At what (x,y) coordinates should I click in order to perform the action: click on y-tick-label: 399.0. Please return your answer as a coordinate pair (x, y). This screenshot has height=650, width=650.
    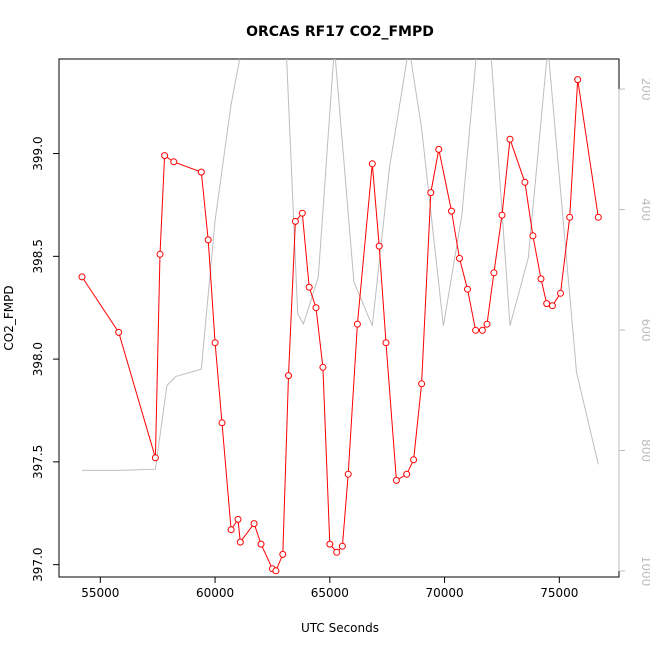
    Looking at the image, I should click on (38, 153).